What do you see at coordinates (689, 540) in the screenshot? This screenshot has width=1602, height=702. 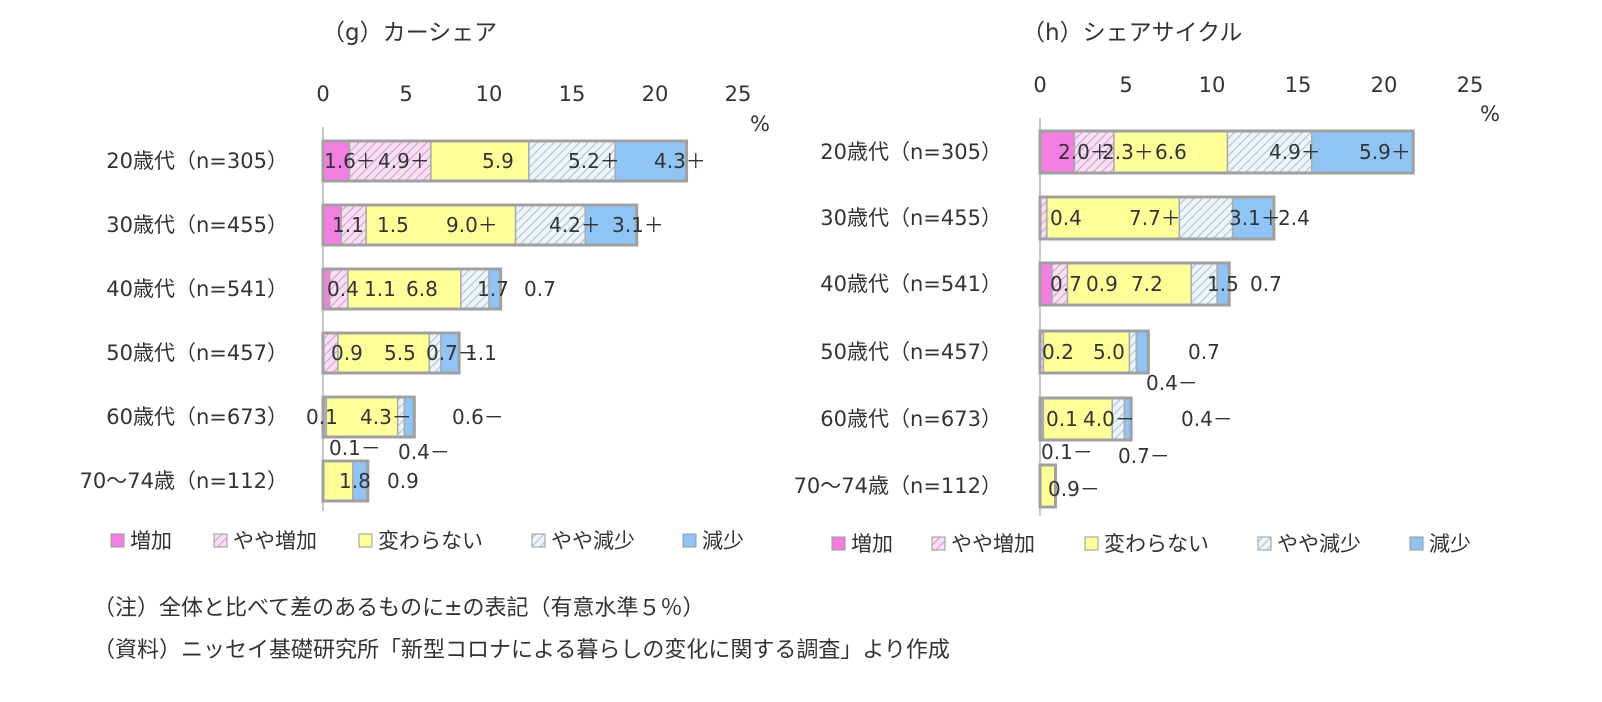 I see `legend-swatch-decrease` at bounding box center [689, 540].